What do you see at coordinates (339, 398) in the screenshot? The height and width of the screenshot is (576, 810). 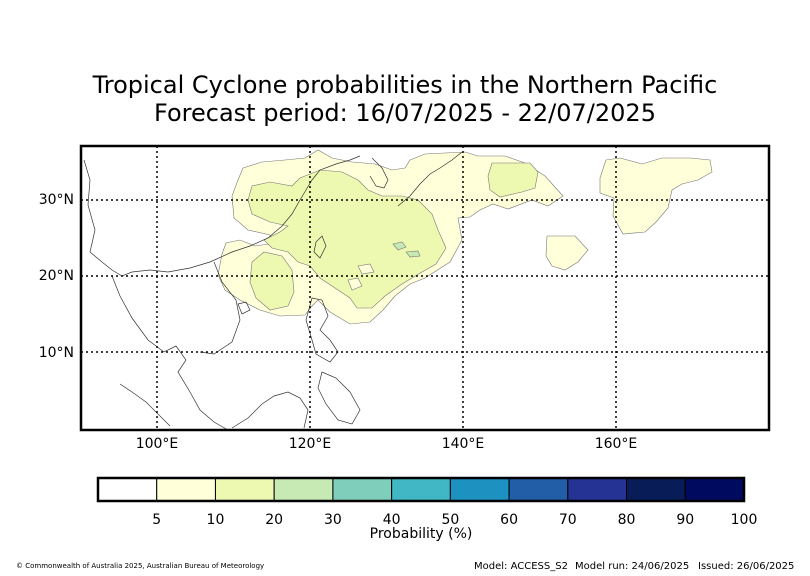 I see `coast-philippines-south` at bounding box center [339, 398].